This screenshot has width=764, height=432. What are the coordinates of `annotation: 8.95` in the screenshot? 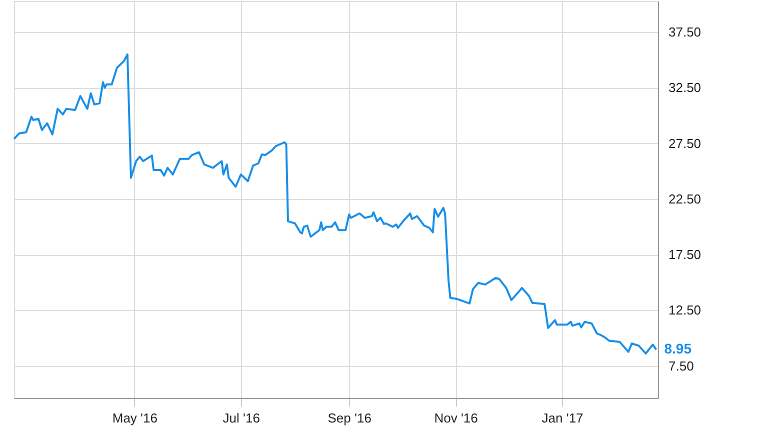 It's located at (678, 348).